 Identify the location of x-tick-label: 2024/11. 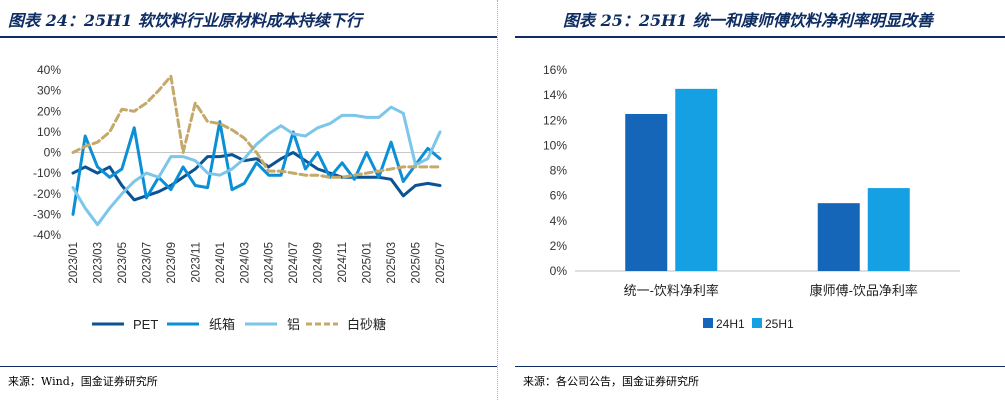
(343, 262).